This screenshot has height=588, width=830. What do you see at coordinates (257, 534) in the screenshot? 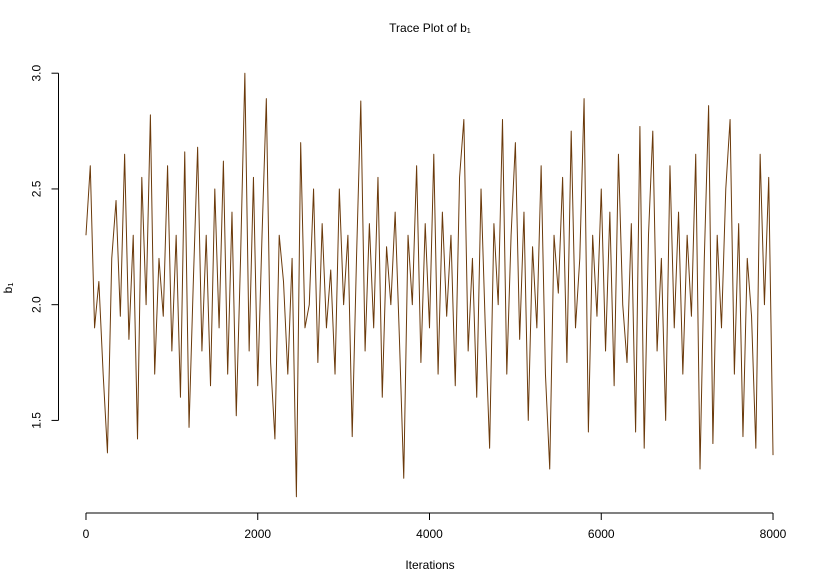
I see `x-tick-label: 2000` at bounding box center [257, 534].